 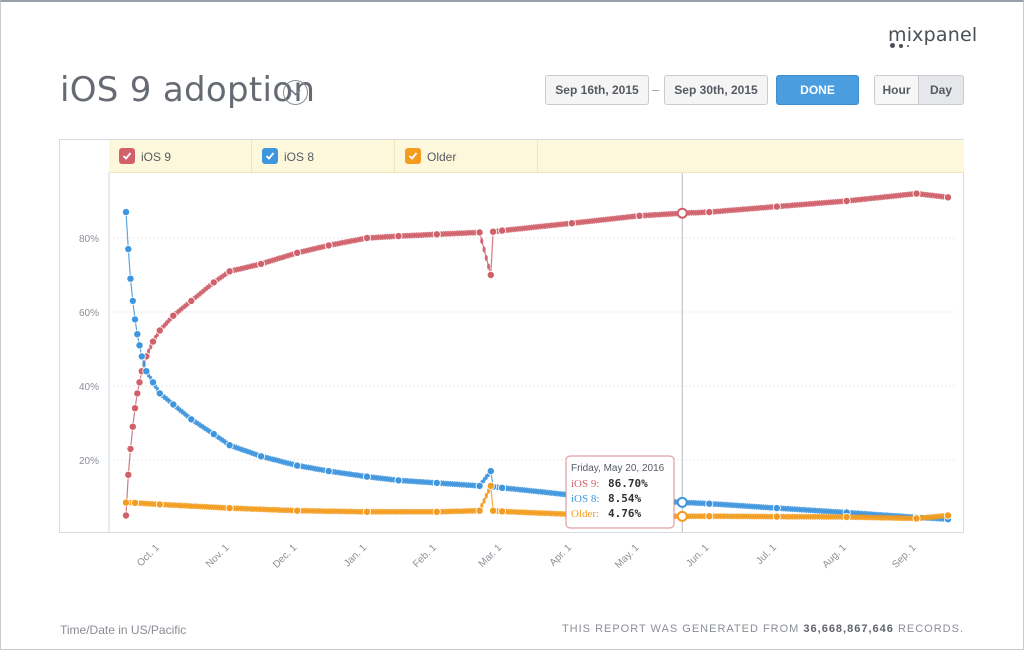 I want to click on legend-item-older: Older, so click(x=466, y=156).